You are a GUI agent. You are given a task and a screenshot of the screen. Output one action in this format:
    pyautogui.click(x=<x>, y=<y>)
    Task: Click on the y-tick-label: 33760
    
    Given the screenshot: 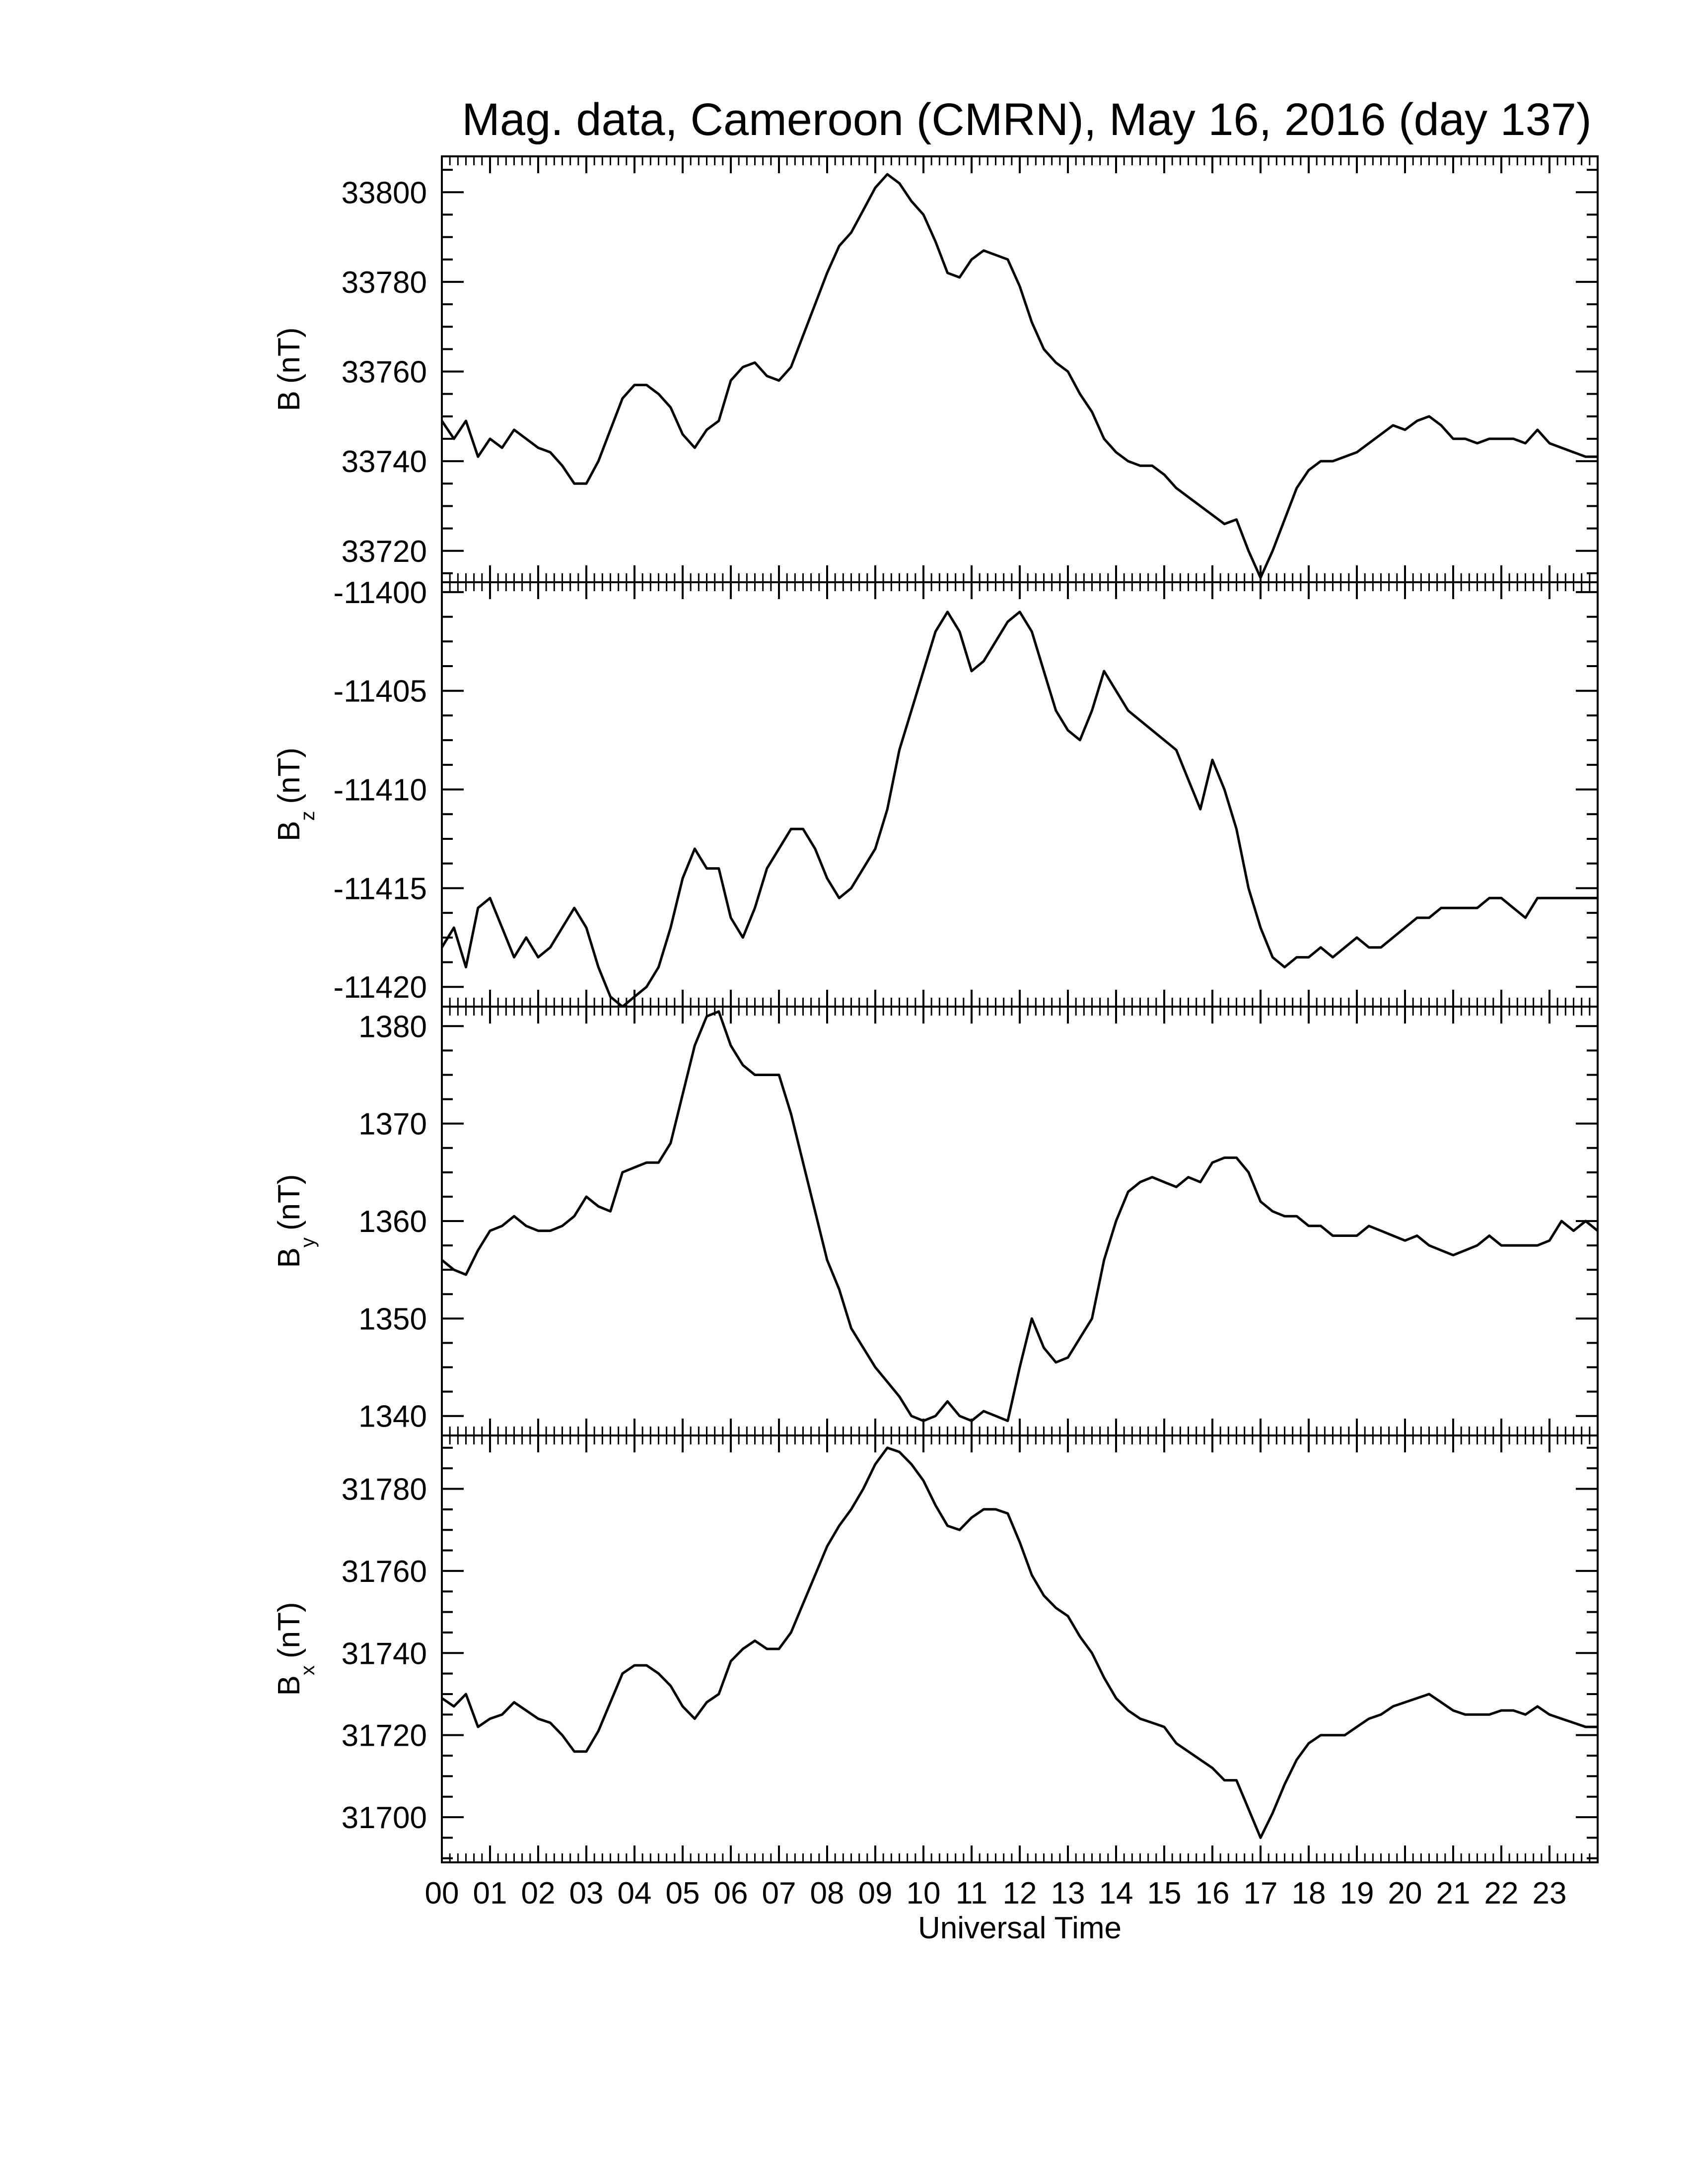 What is the action you would take?
    pyautogui.click(x=384, y=372)
    